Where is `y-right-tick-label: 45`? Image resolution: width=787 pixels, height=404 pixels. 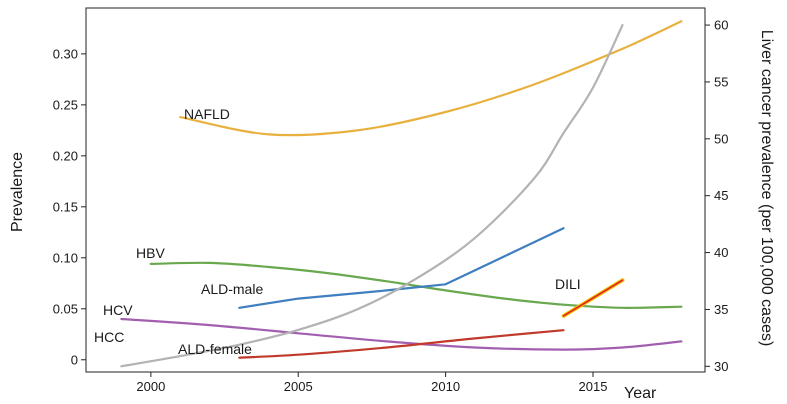 y-right-tick-label: 45 is located at coordinates (721, 195).